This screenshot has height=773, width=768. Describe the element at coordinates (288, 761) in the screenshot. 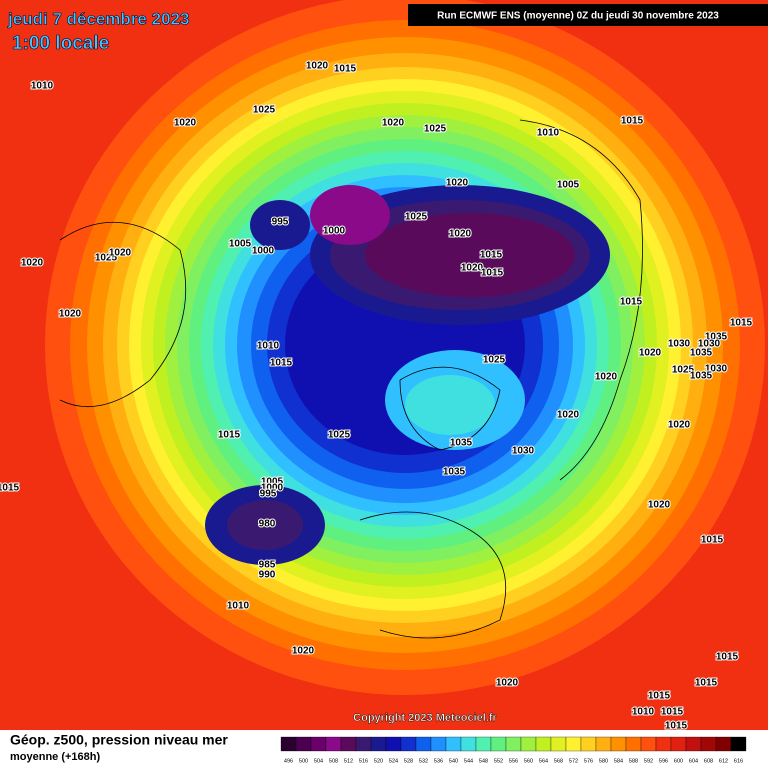

I see `legend-label: 496` at that location.